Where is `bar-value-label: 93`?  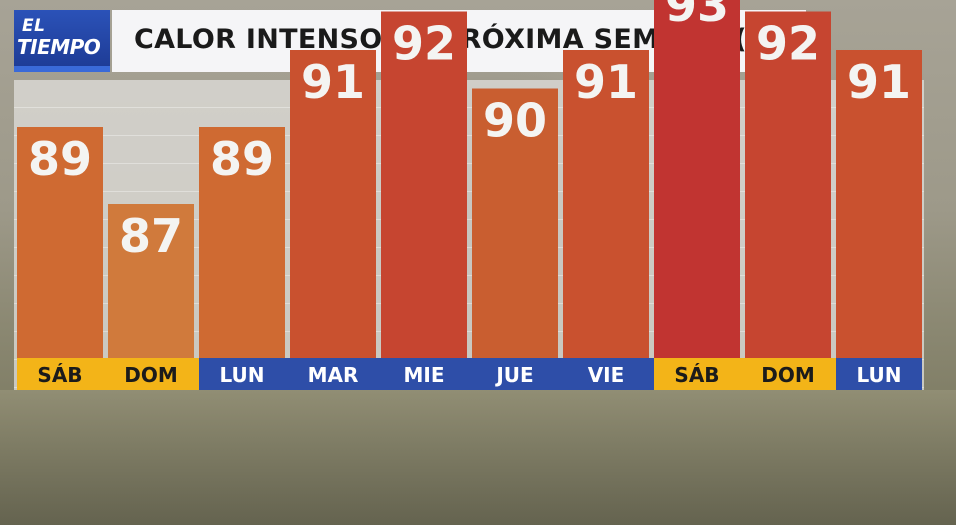 bar-value-label: 93 is located at coordinates (697, 16).